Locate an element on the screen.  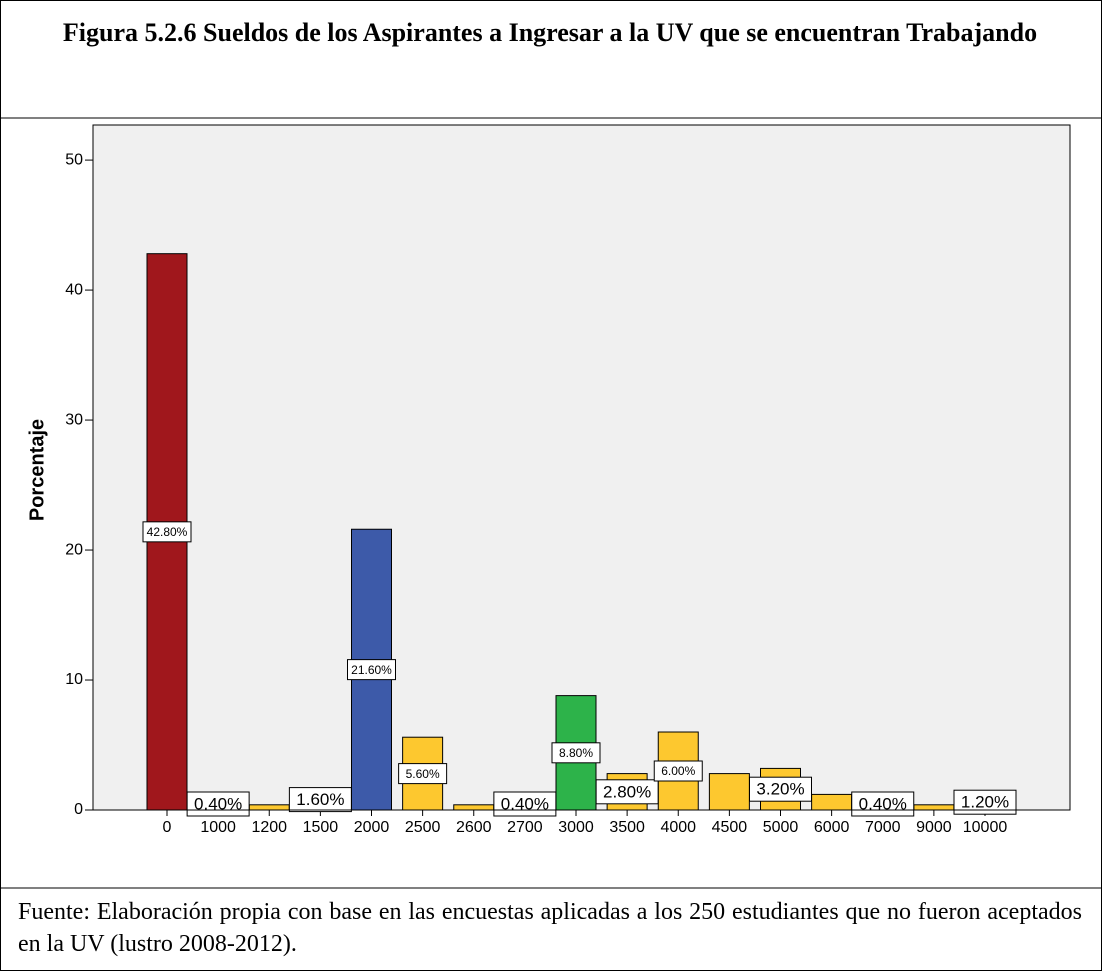
x-tick-label: 4000 is located at coordinates (678, 827).